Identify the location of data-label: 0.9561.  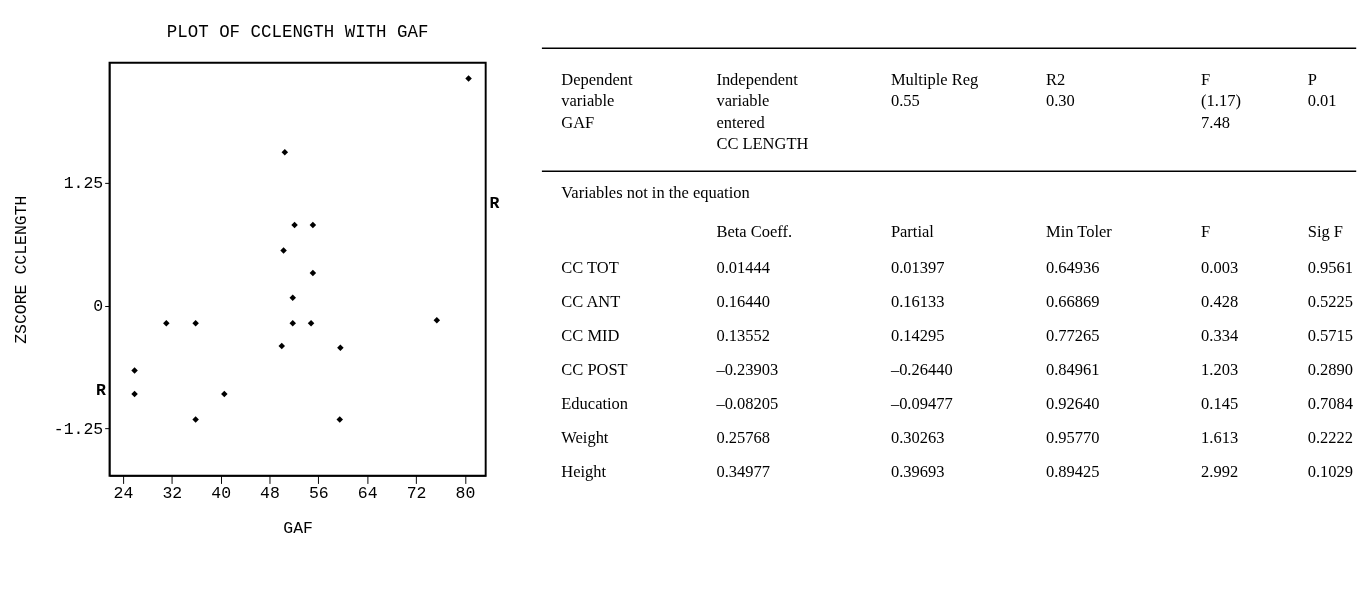
(1330, 268).